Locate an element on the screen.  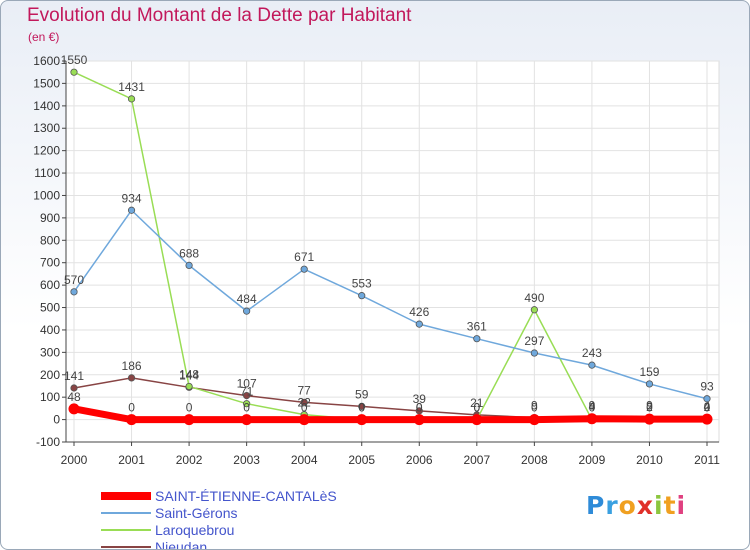
y-tick-label: 1400 is located at coordinates (46, 106).